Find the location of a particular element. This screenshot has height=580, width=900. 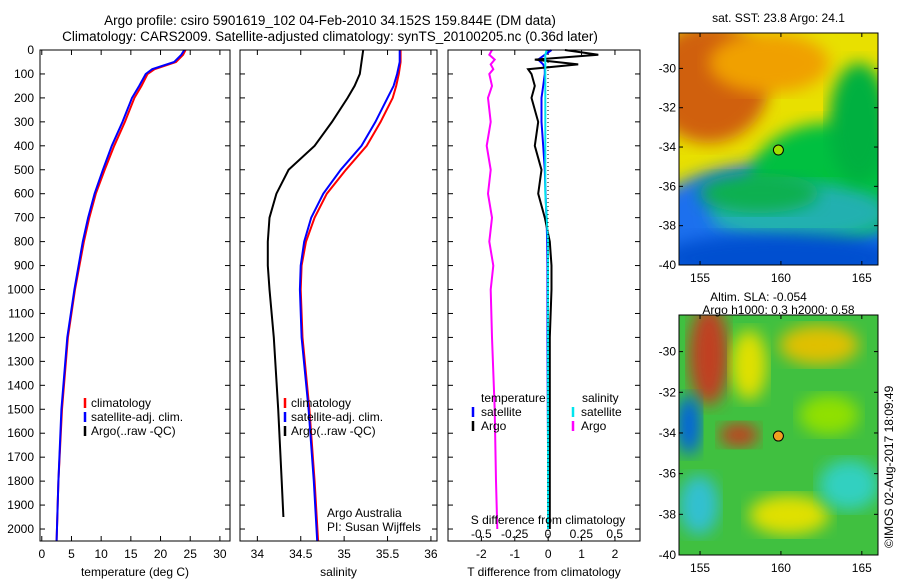

x-tick-label: 5 is located at coordinates (71, 554).